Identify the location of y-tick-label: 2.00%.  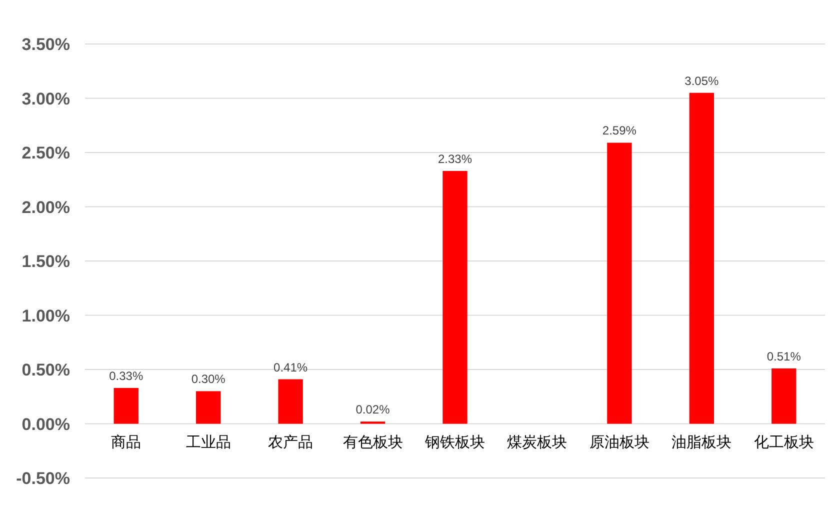
(46, 207).